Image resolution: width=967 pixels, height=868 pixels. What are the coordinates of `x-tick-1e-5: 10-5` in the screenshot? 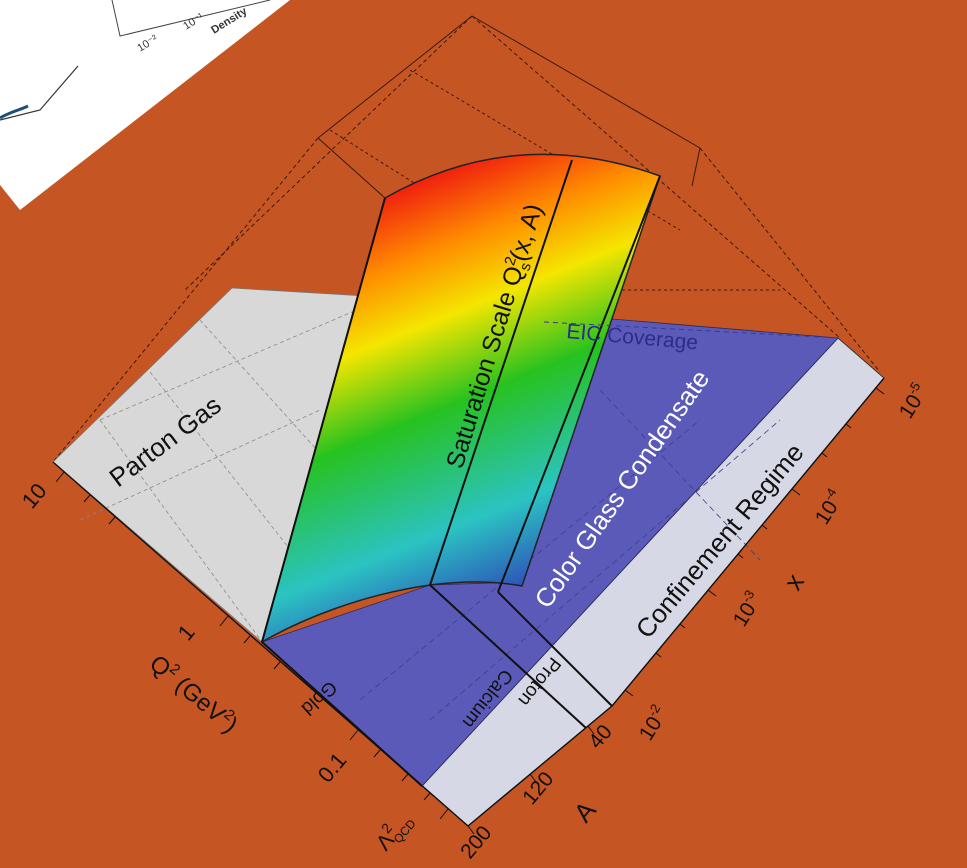 It's located at (912, 400).